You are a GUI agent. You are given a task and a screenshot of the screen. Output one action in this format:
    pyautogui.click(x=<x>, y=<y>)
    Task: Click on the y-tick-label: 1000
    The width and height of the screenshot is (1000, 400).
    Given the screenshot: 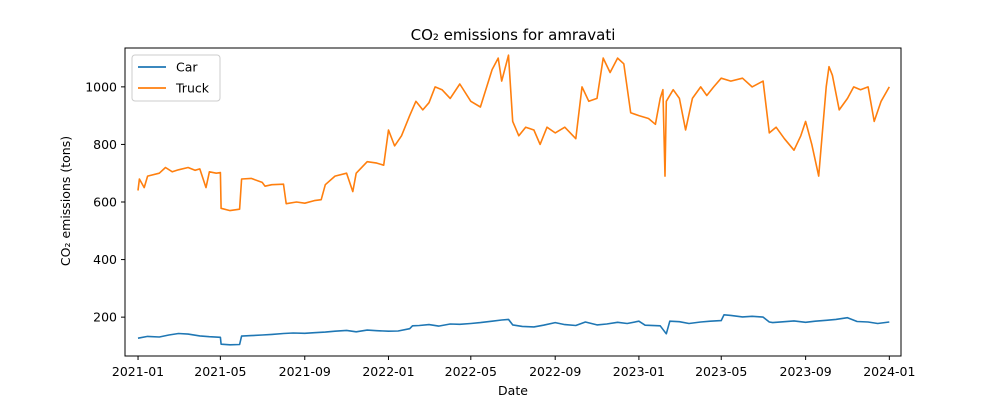 What is the action you would take?
    pyautogui.click(x=101, y=86)
    